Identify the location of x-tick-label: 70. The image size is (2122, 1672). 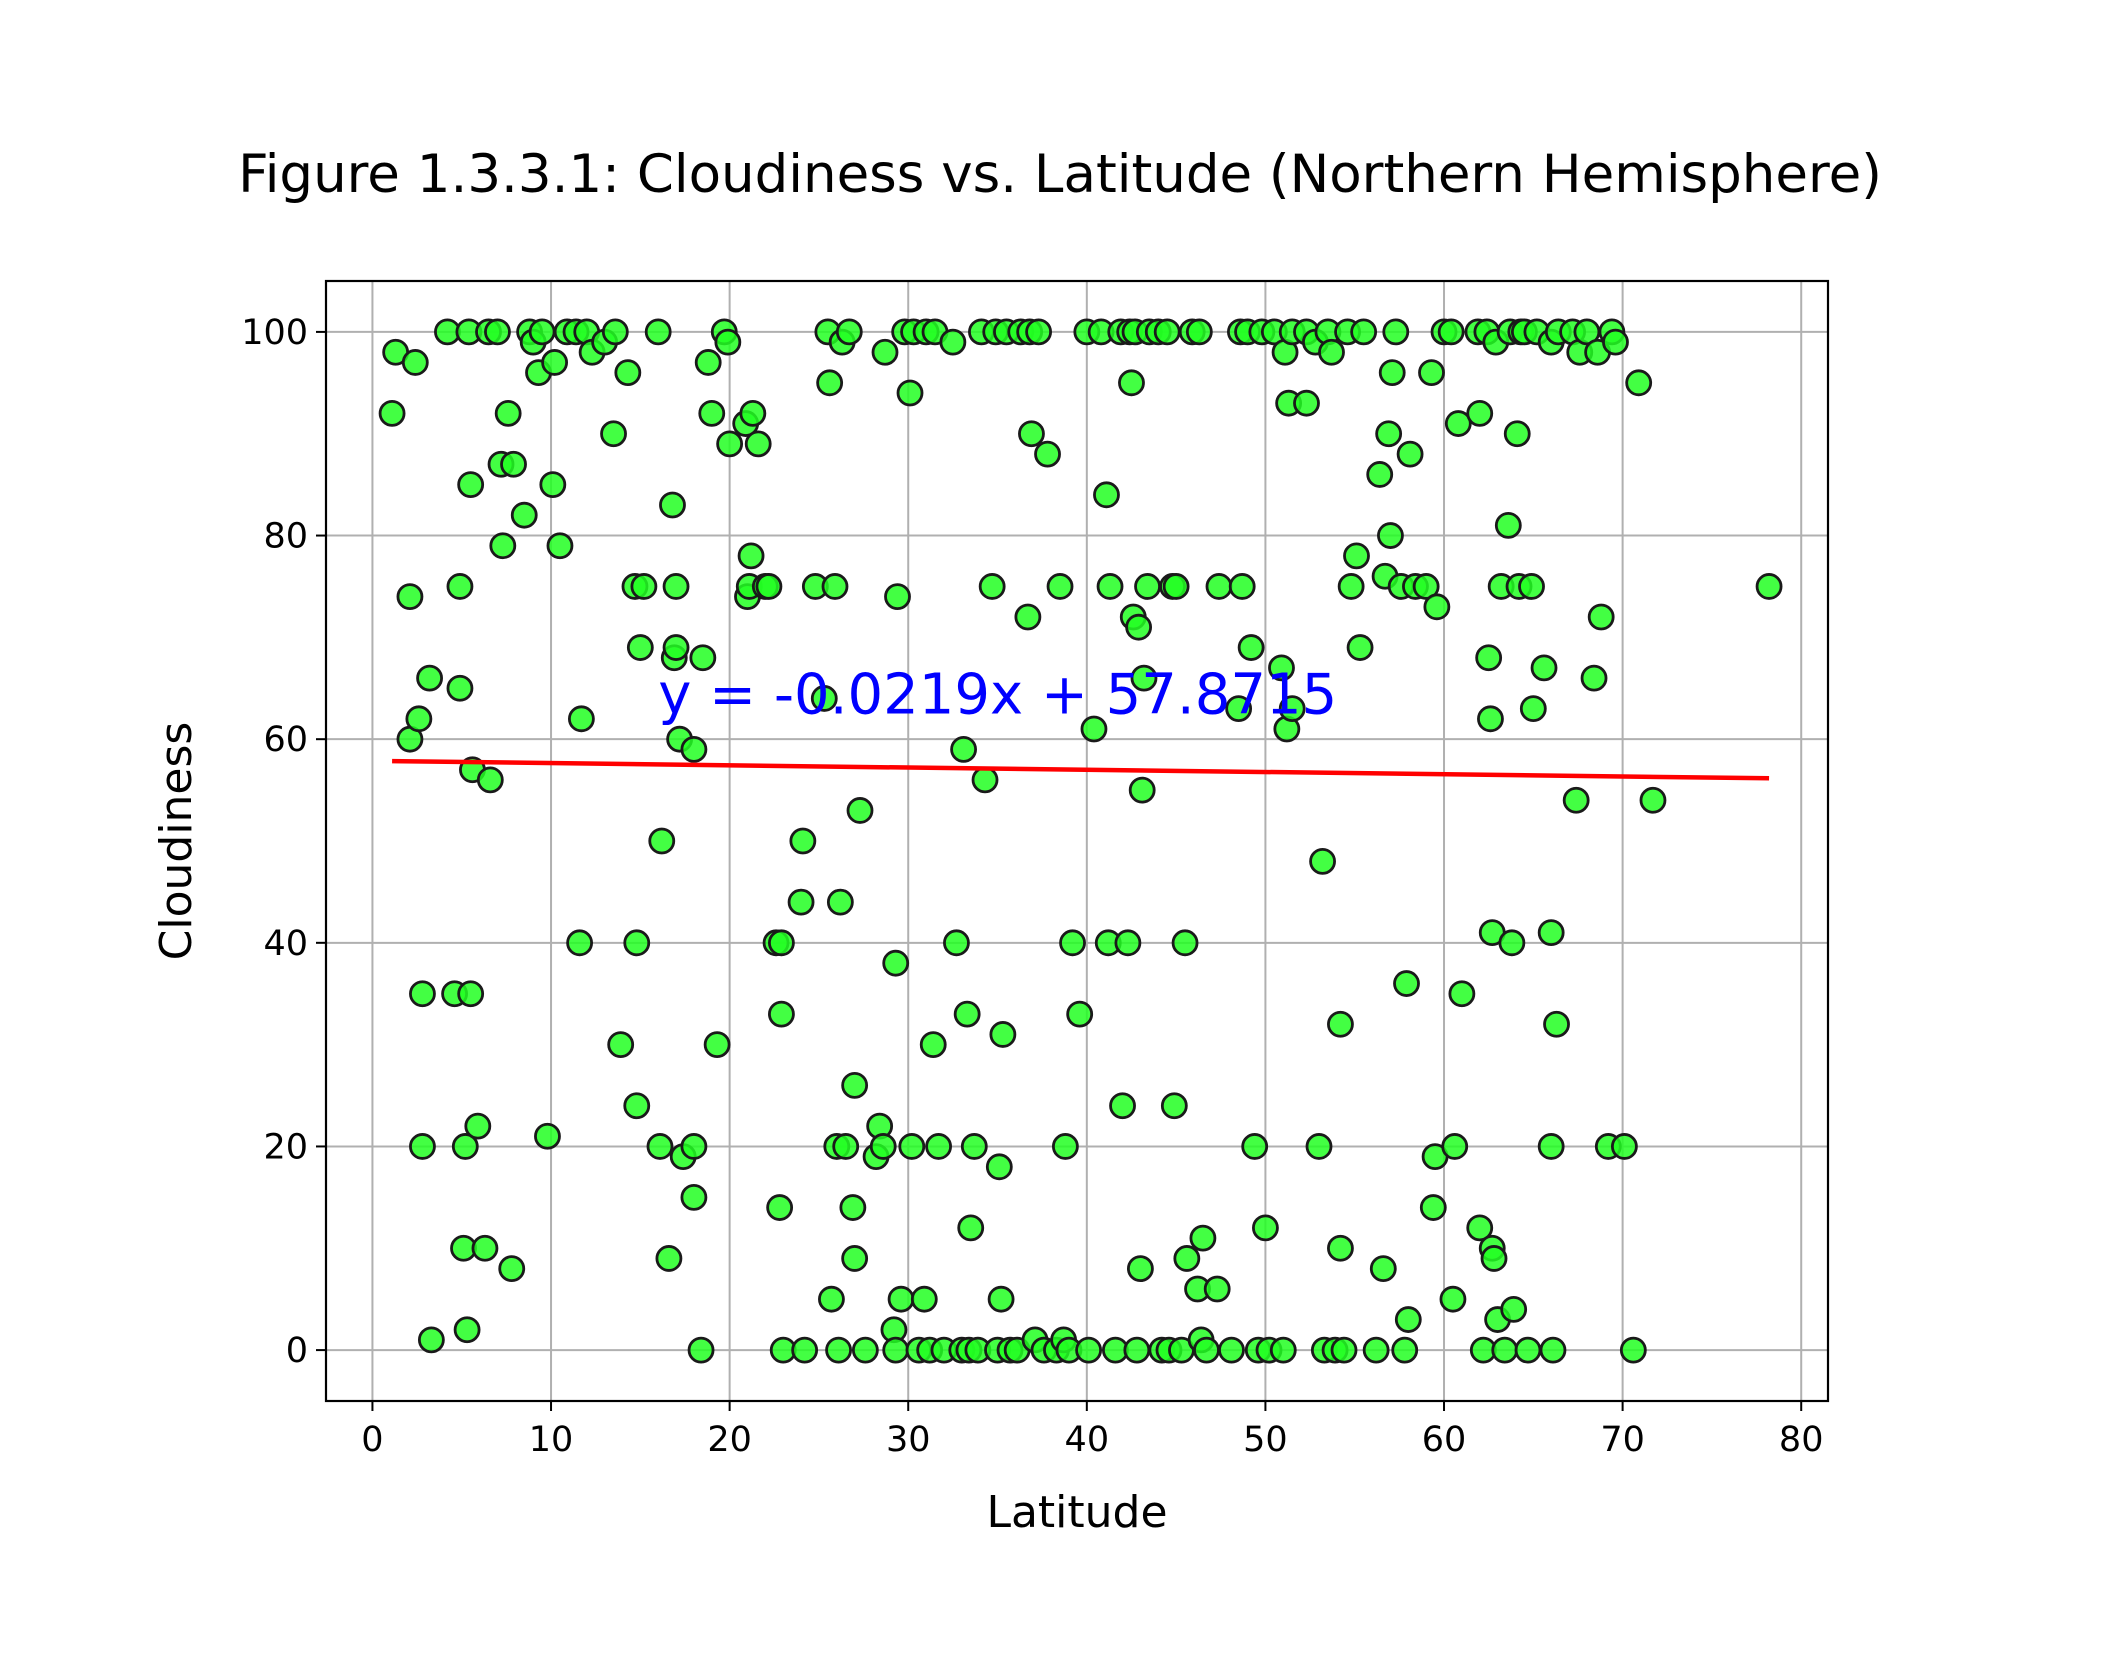
(1622, 1440).